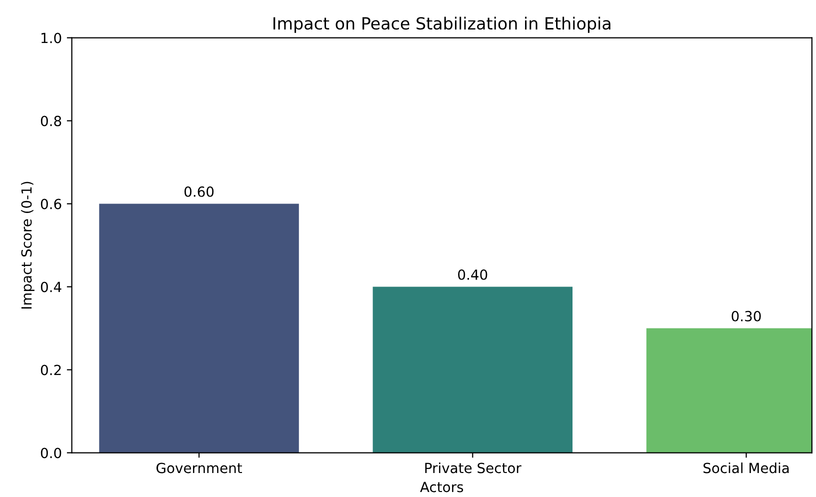 The image size is (816, 497). I want to click on x-axis-title: Actors, so click(442, 487).